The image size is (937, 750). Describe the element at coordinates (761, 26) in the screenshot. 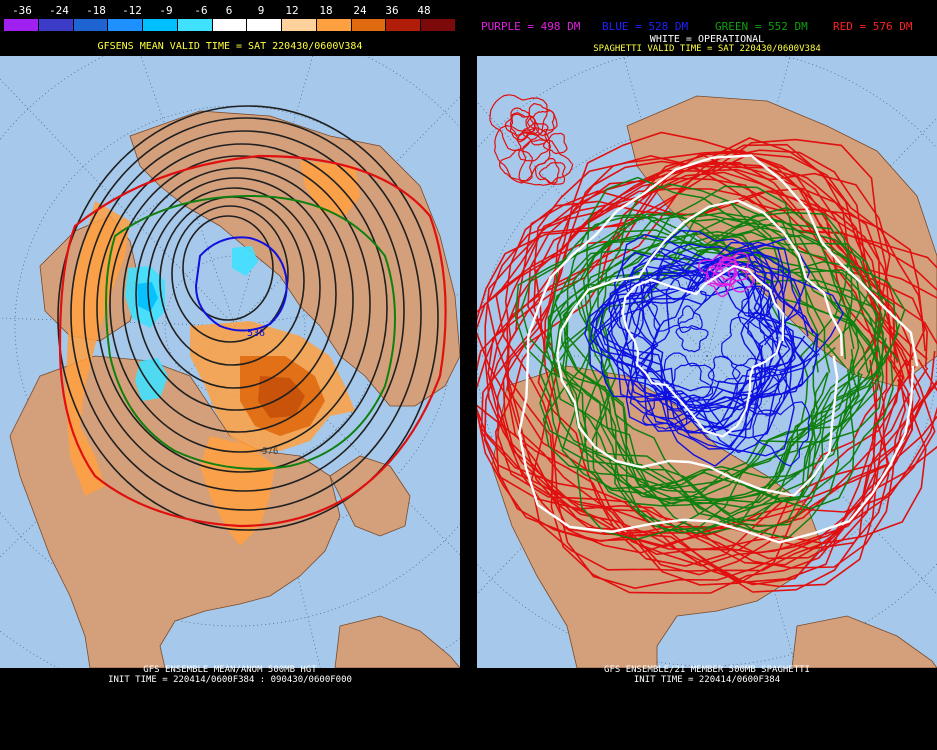

I see `key-green: GREEN = 552 DM` at that location.